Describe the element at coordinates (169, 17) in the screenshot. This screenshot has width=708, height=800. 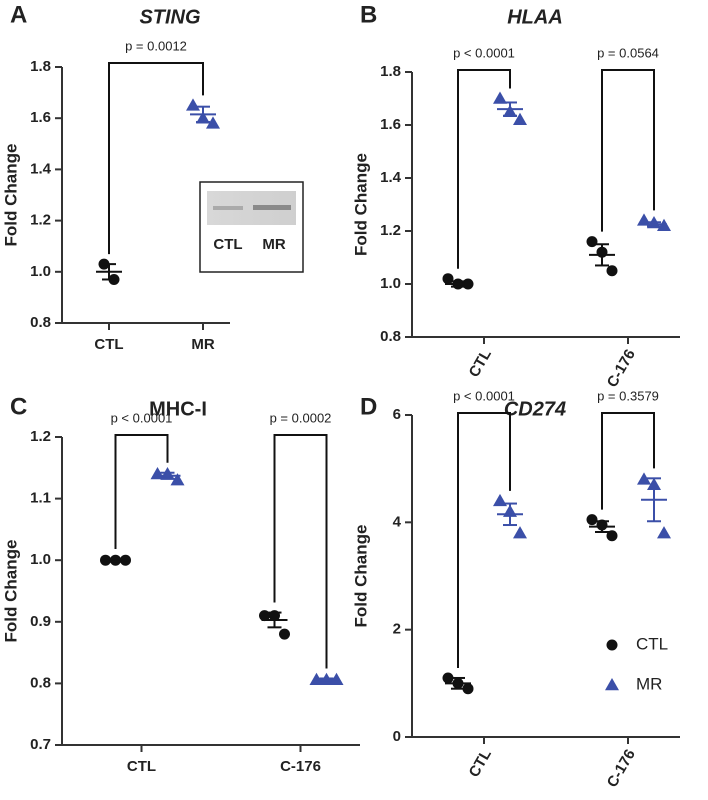
I see `chart-title: STING` at that location.